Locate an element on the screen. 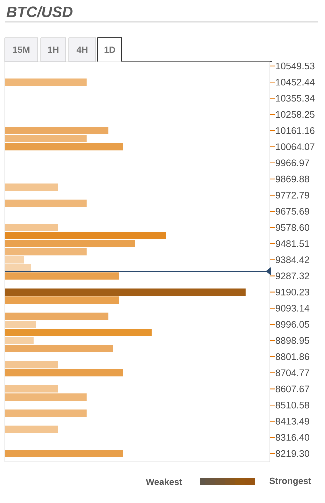 The height and width of the screenshot is (503, 325). y-tick-label: 9481.51 is located at coordinates (293, 244).